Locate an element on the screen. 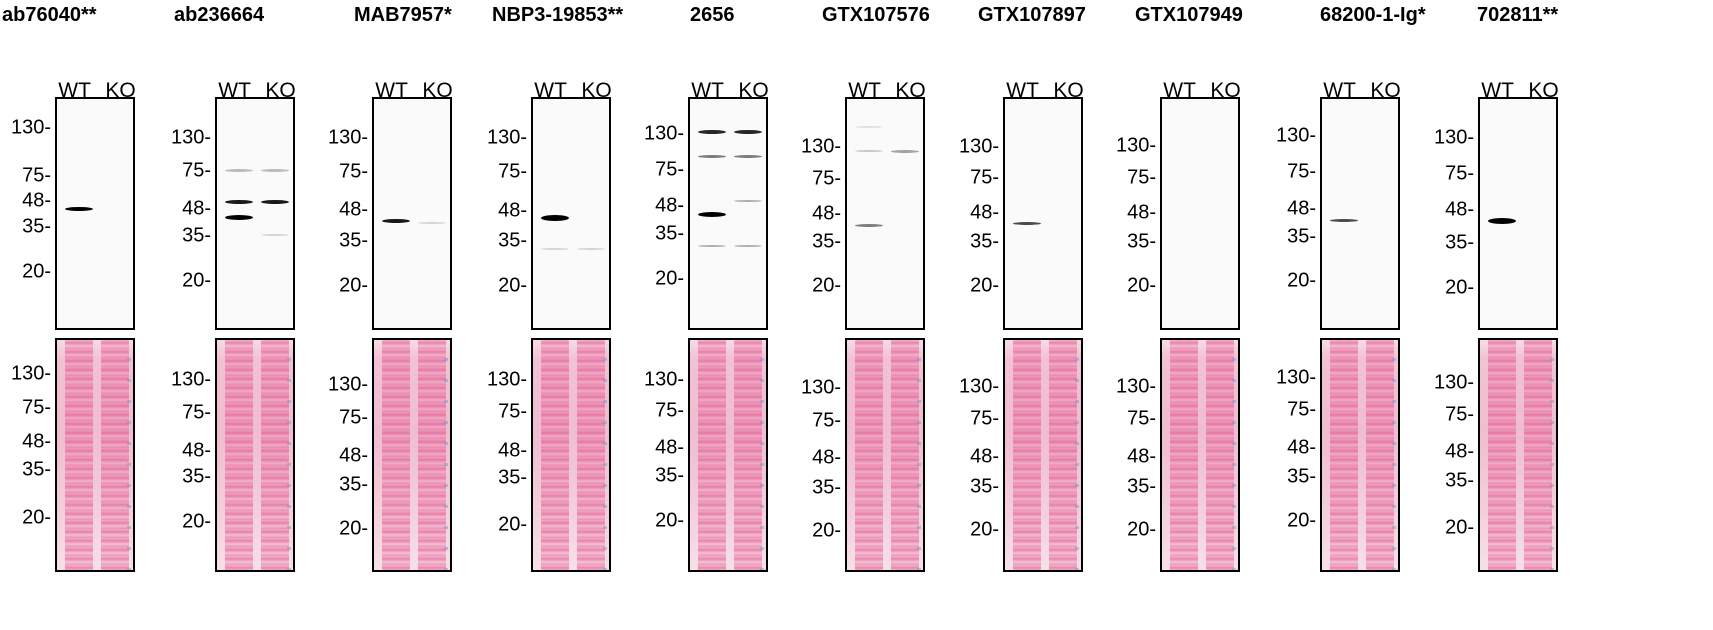  antibody-title: GTX107576 is located at coordinates (876, 15).